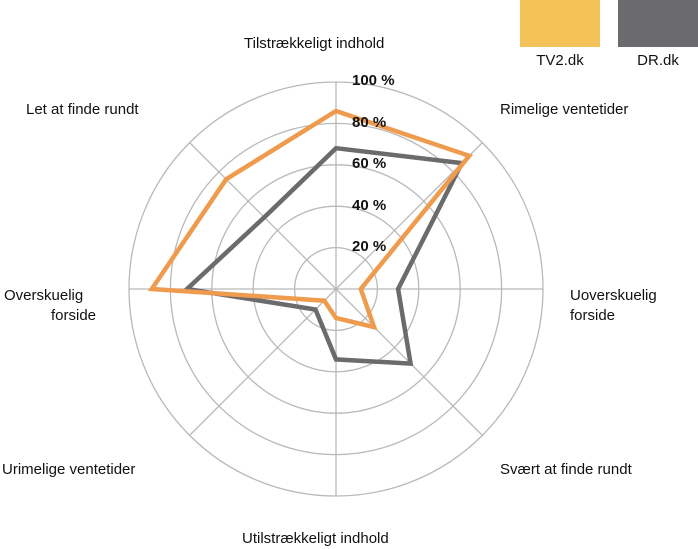 This screenshot has width=698, height=549. I want to click on legend-label-tv2: TV2.dk, so click(560, 60).